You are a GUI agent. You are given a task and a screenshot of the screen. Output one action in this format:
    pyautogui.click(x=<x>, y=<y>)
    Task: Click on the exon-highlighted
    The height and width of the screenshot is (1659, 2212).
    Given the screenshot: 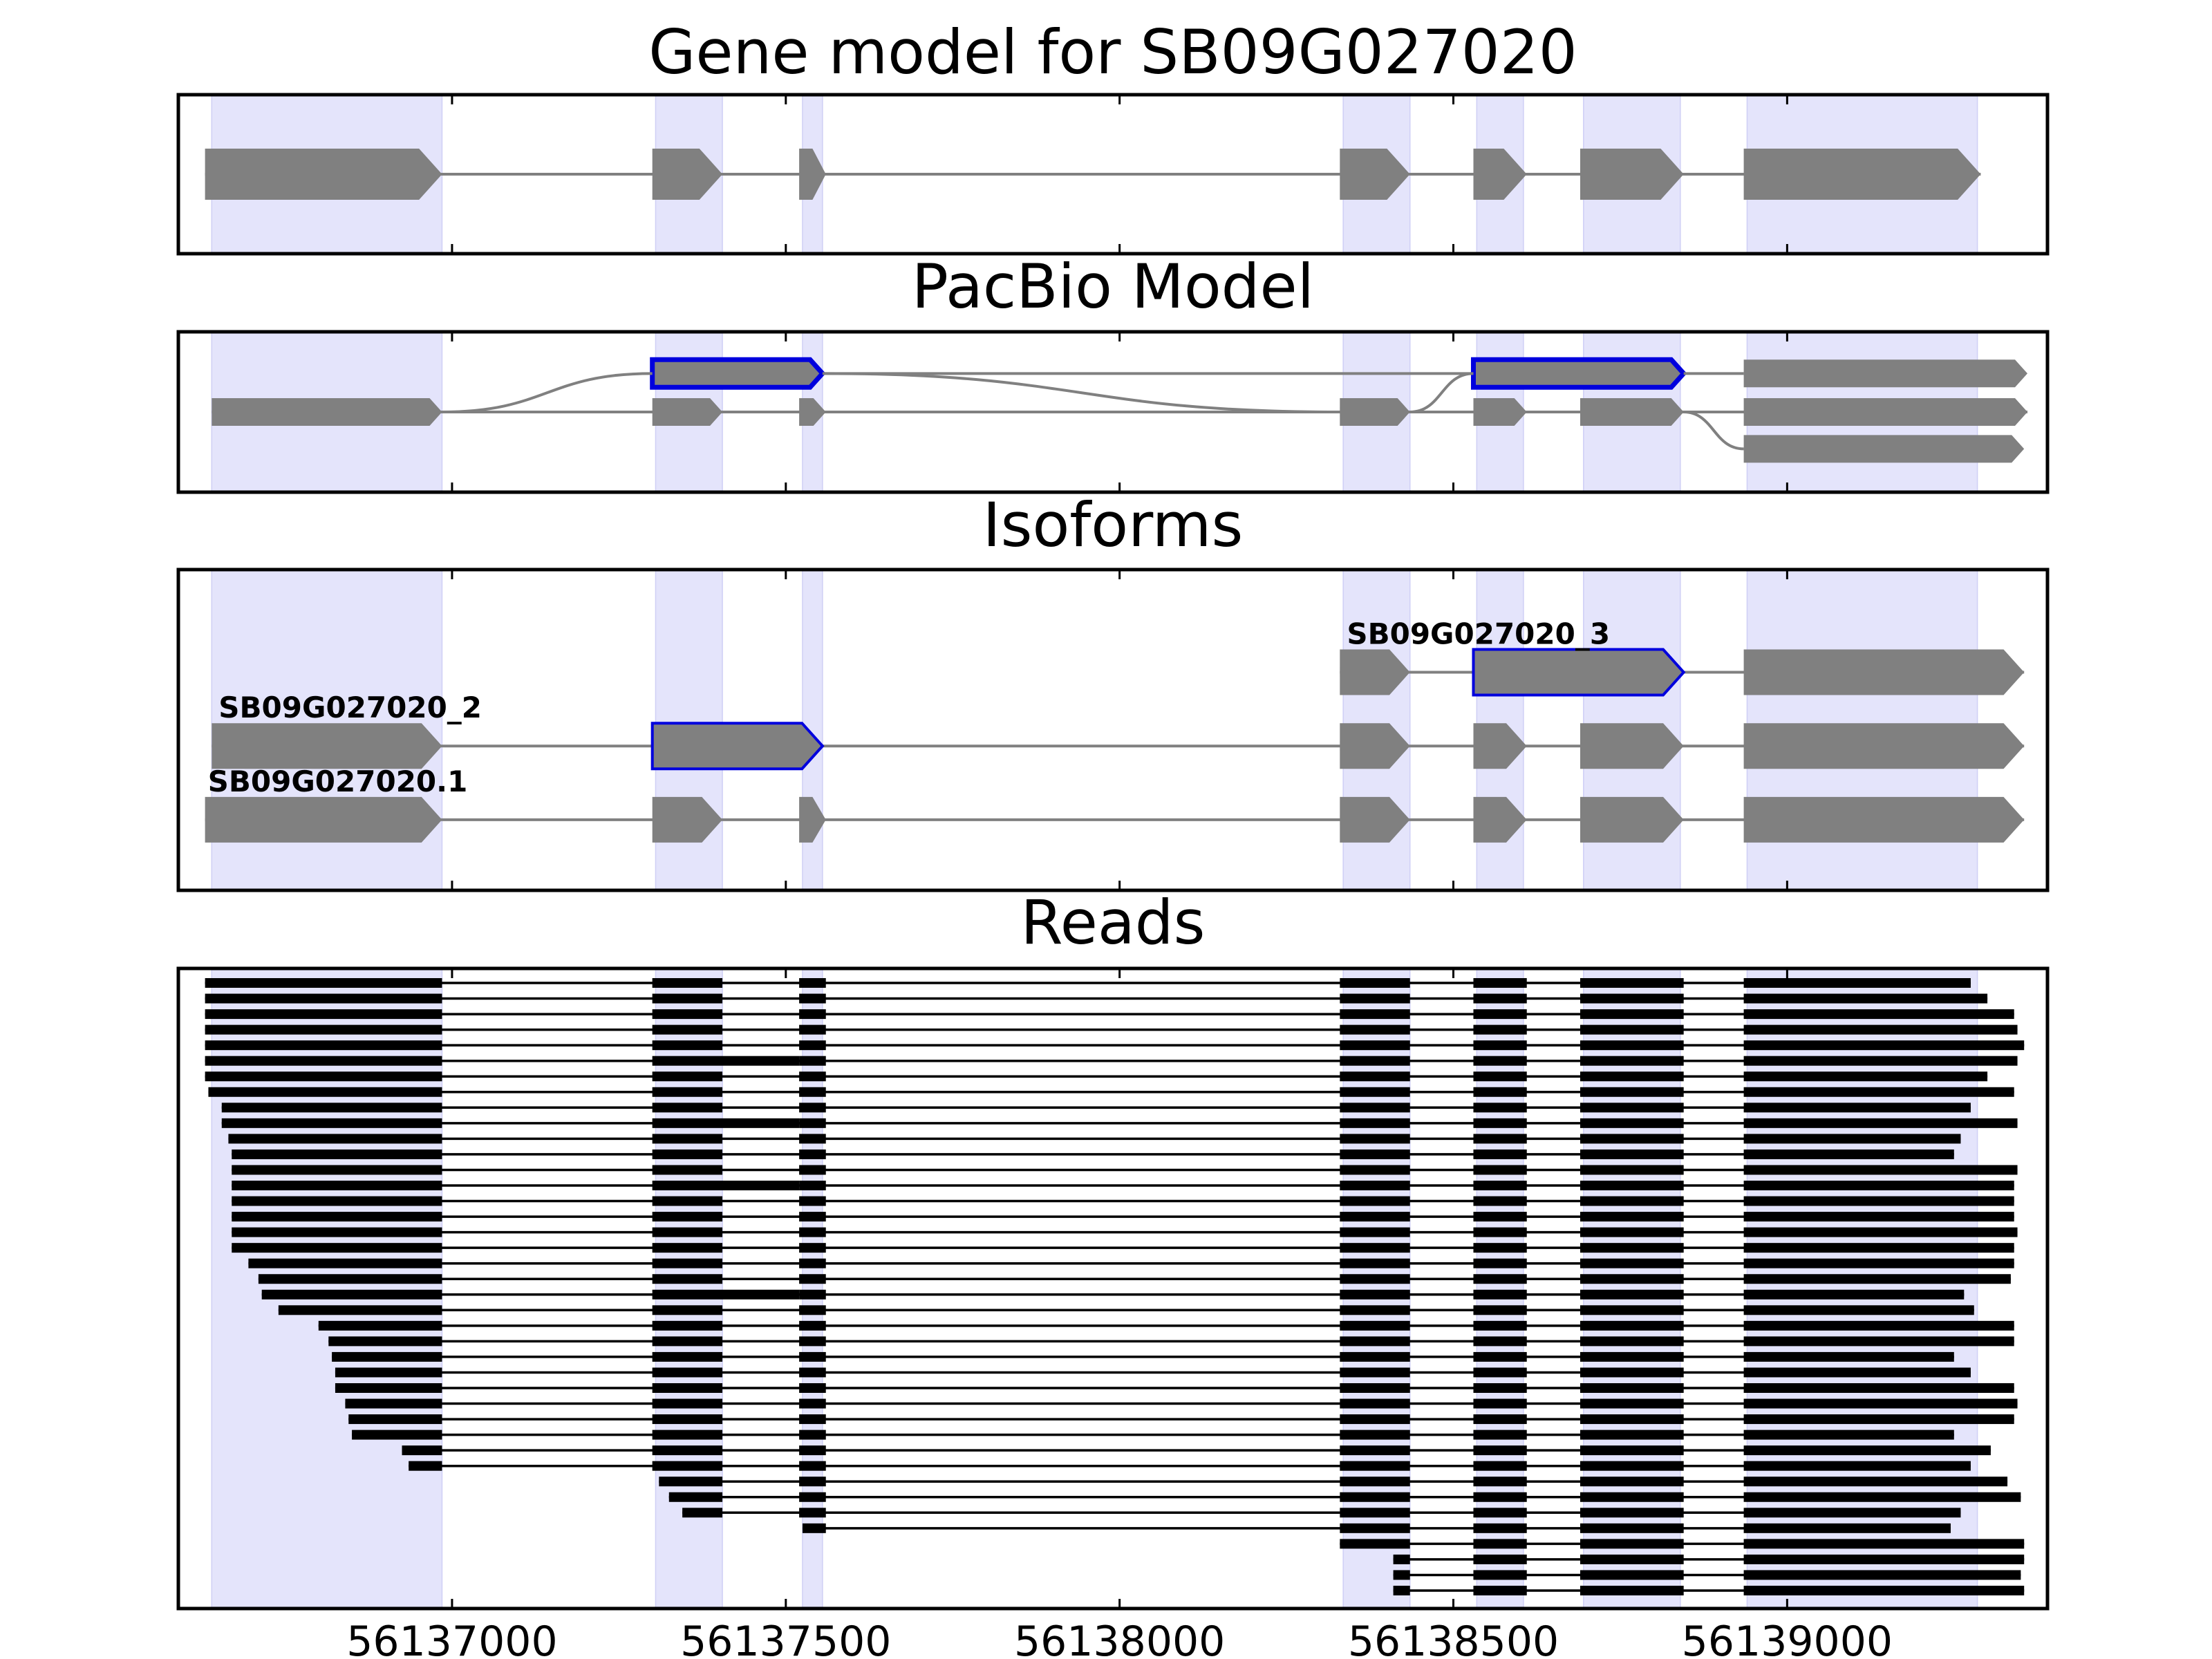 What is the action you would take?
    pyautogui.click(x=1579, y=672)
    